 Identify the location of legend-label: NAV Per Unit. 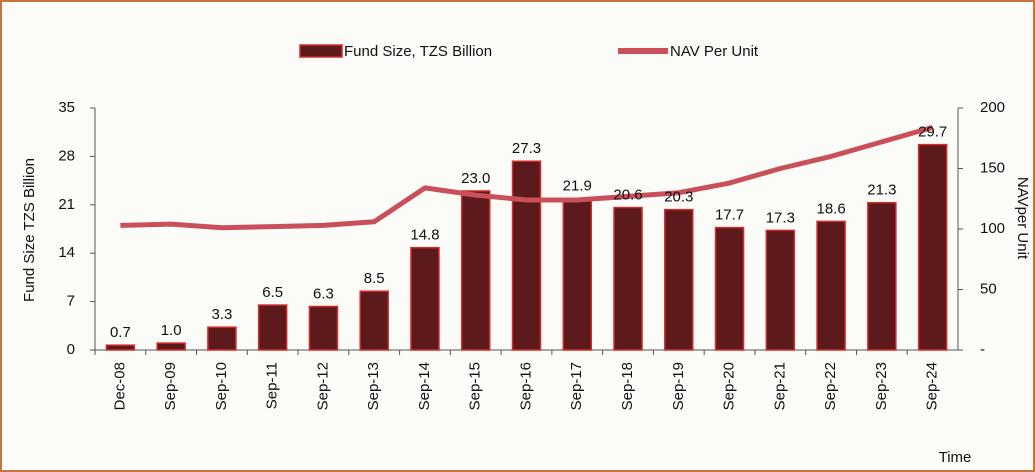
(714, 51).